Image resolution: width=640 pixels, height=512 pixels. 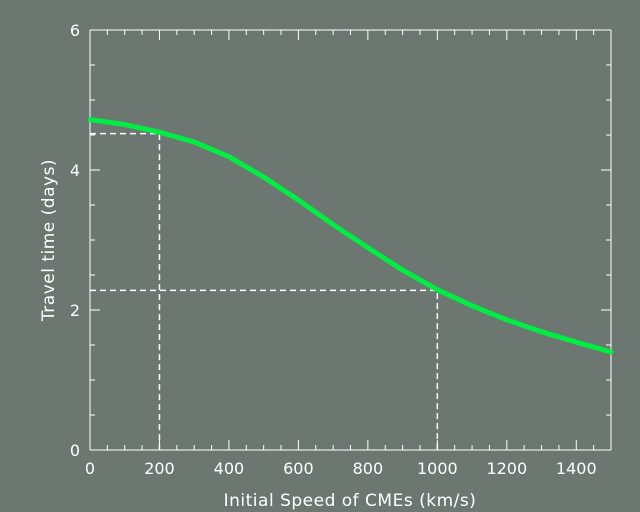 I want to click on x-tick-label-800: 800, so click(x=368, y=468).